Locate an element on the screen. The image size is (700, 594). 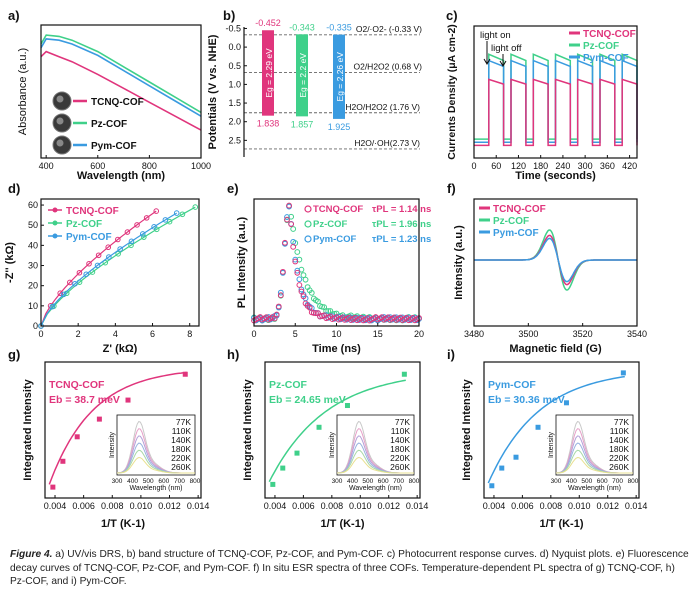
panel-g-xtick-0.004: 0.004 is located at coordinates (55, 506).